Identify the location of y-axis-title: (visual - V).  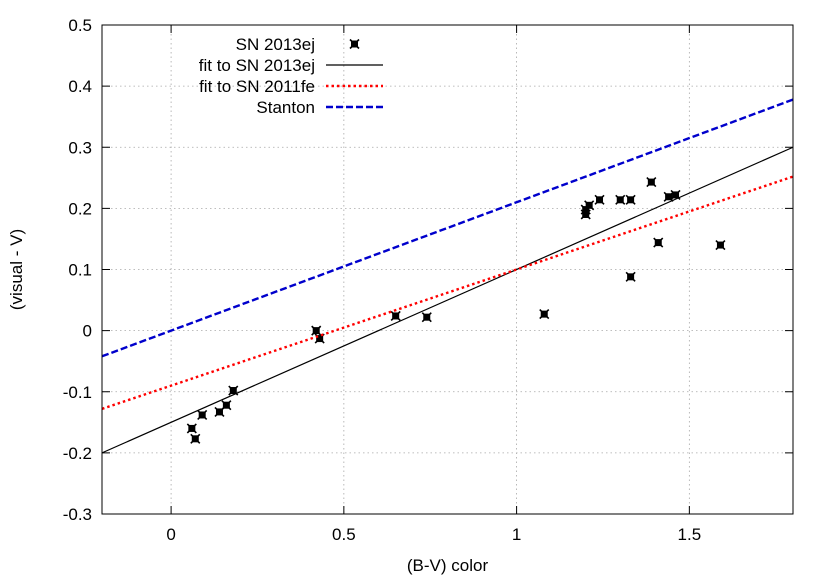
(16, 269).